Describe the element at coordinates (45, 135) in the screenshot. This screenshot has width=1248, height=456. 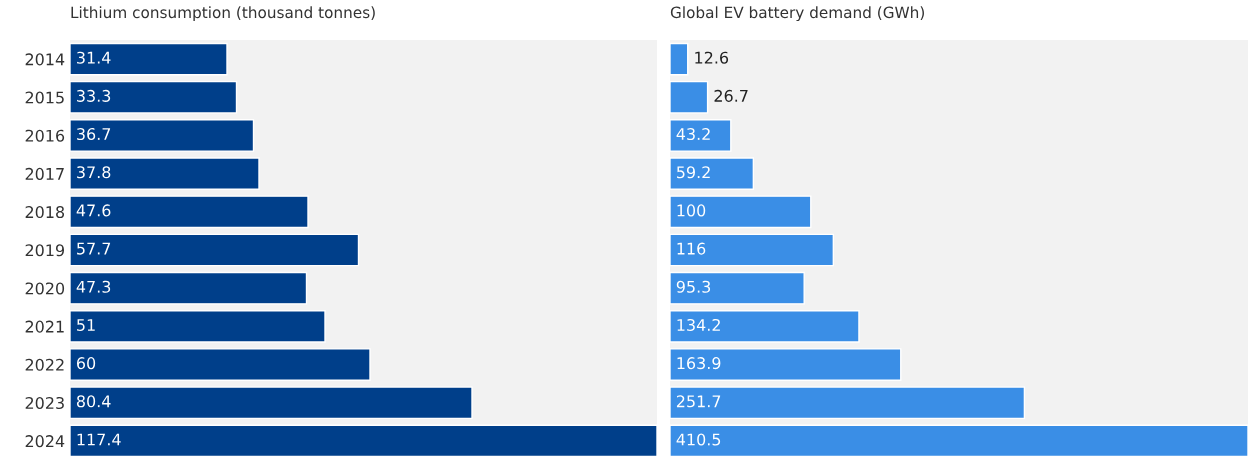
I see `y-tick-label: 2016` at that location.